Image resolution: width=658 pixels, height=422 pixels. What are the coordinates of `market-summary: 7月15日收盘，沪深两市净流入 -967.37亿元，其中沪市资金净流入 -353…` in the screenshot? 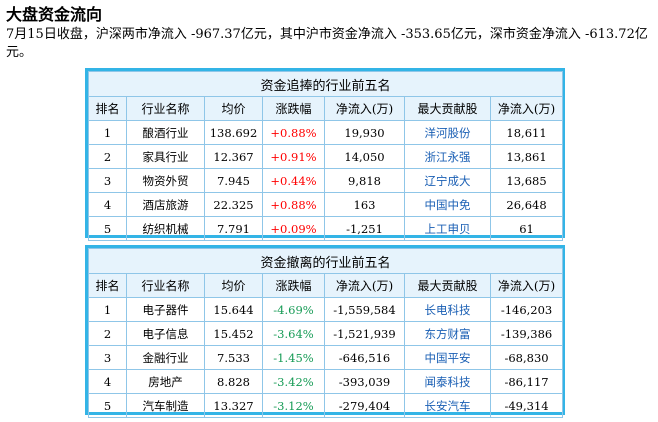 It's located at (327, 43).